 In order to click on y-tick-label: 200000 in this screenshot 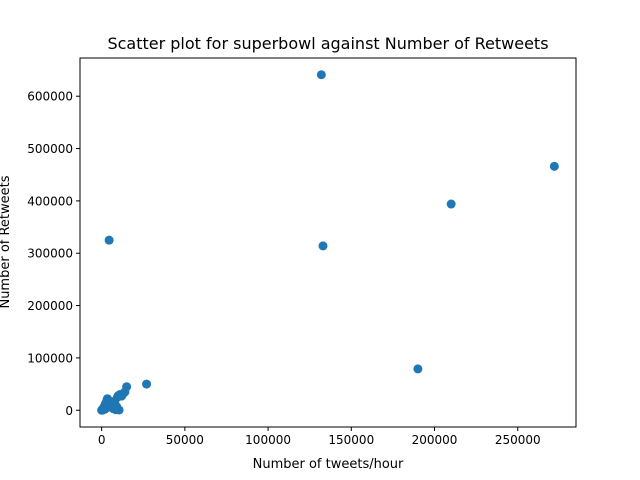, I will do `click(50, 306)`.